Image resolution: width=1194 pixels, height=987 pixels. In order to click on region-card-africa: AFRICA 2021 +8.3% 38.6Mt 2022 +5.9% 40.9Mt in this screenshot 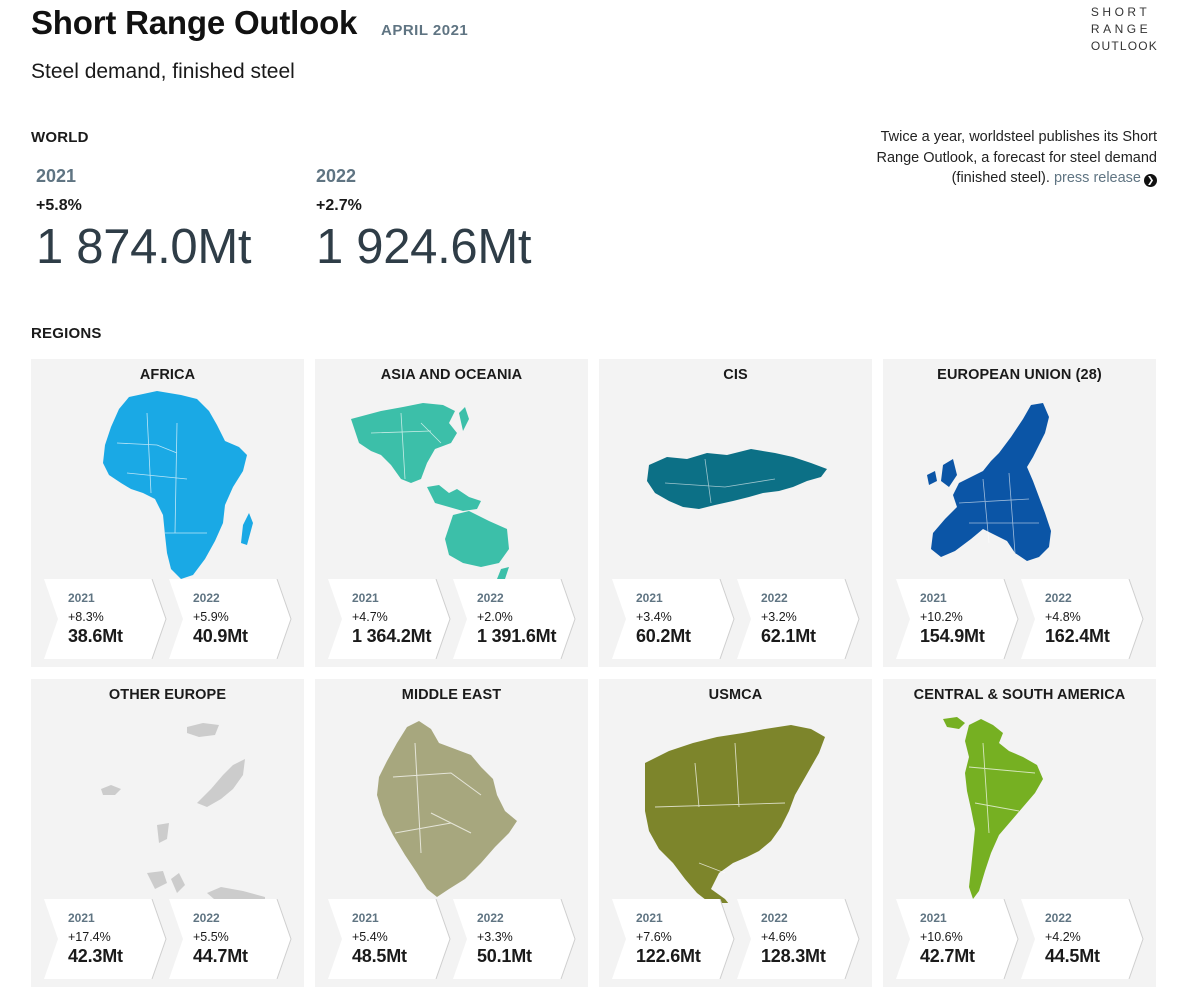, I will do `click(167, 513)`.